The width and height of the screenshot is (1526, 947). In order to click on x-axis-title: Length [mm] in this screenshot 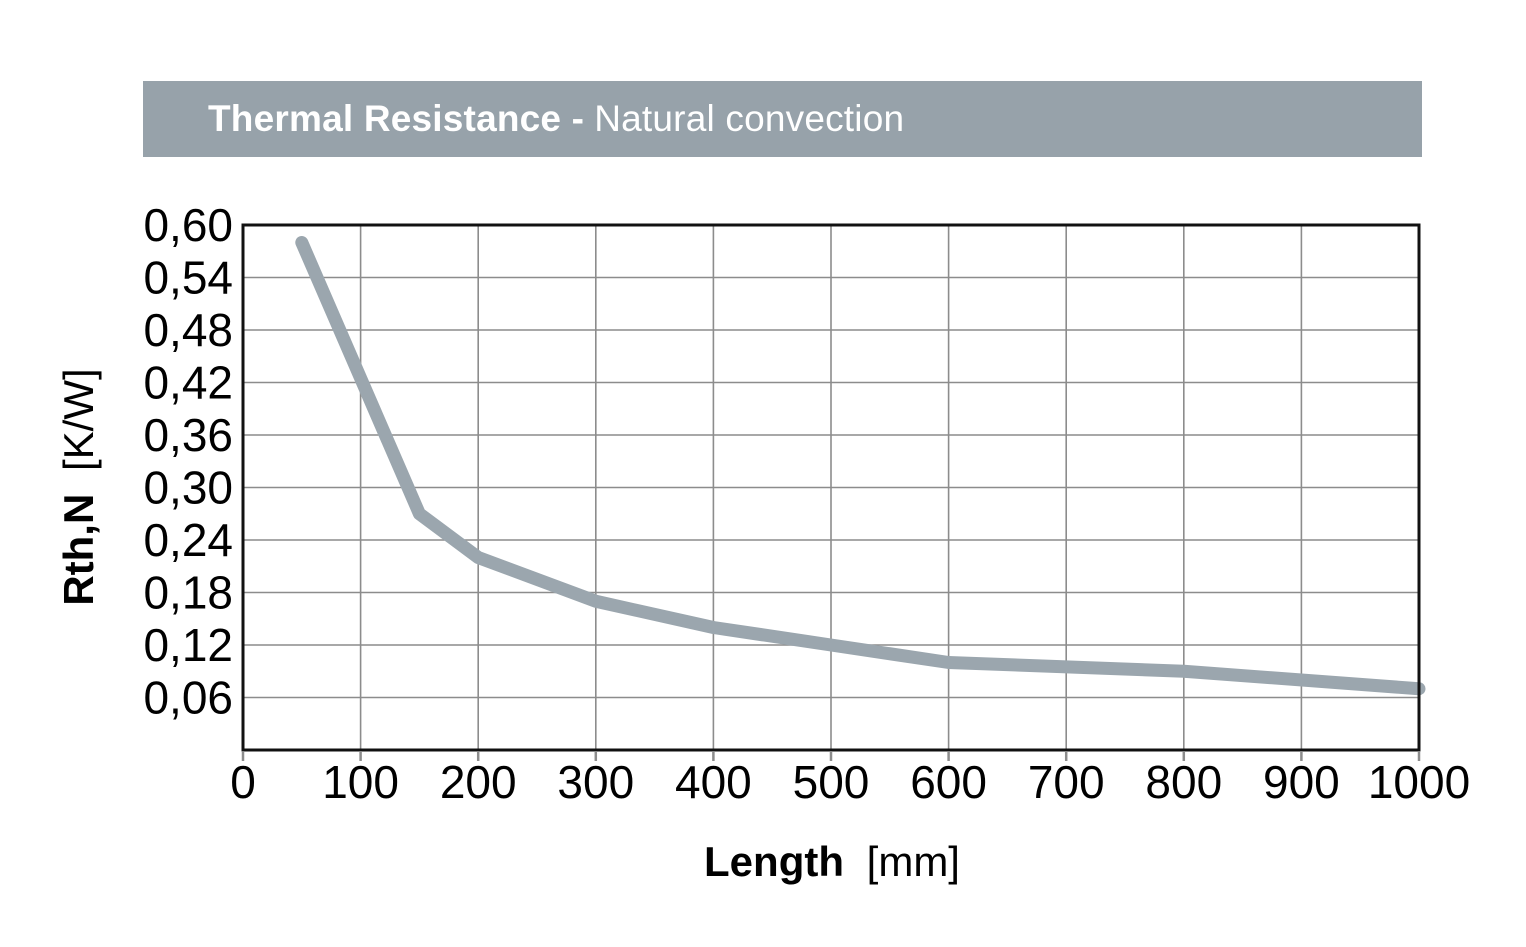, I will do `click(832, 862)`.